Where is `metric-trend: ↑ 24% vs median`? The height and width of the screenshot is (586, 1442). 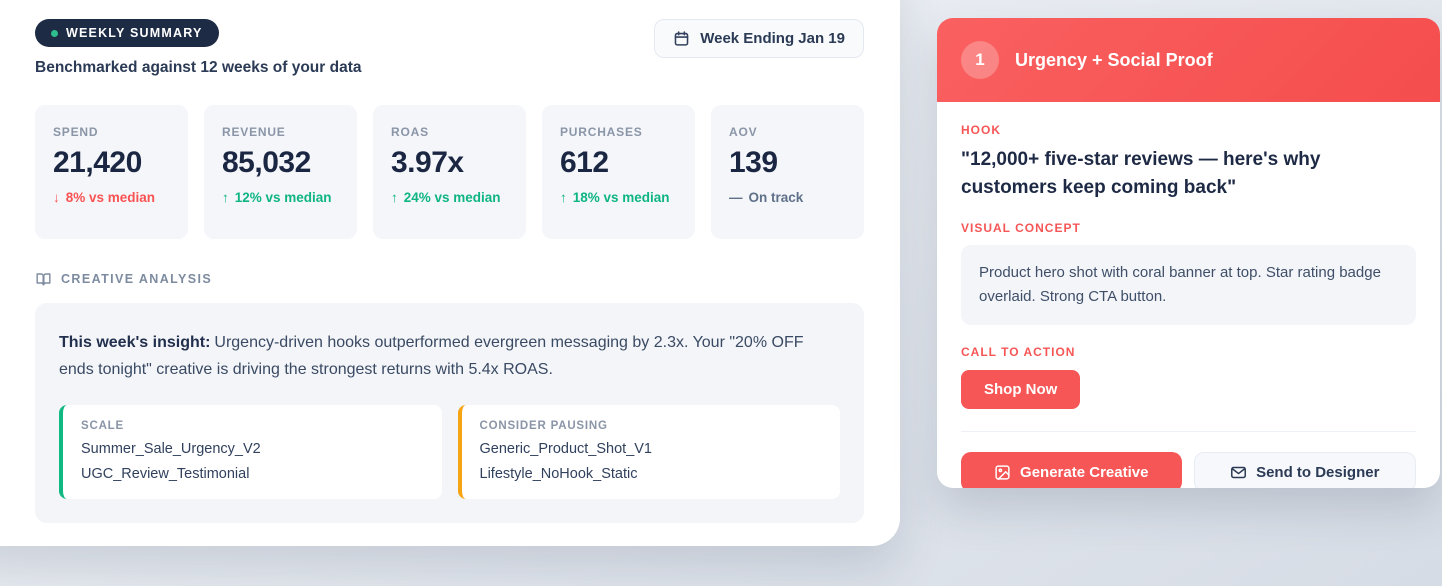
metric-trend: ↑ 24% vs median is located at coordinates (446, 197).